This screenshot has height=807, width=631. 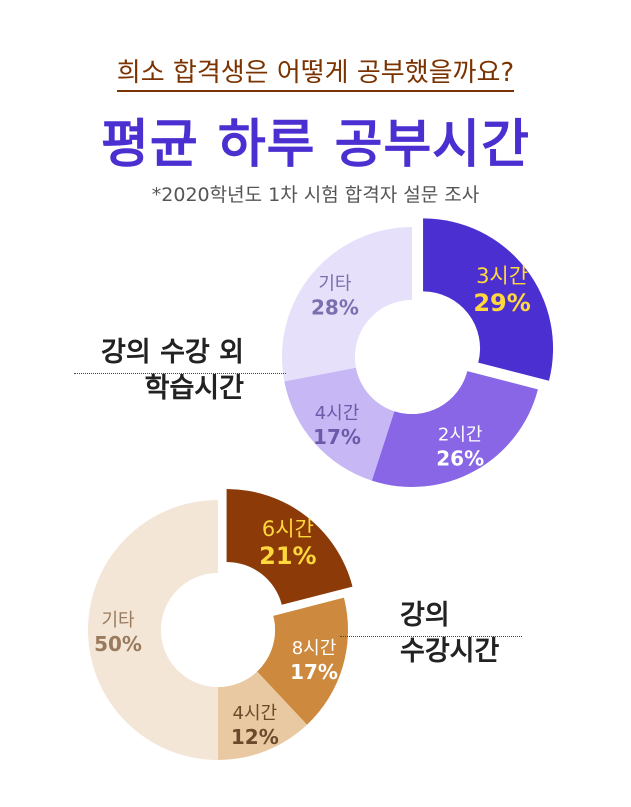 What do you see at coordinates (194, 388) in the screenshot?
I see `chart1-label-line2: 학습시간` at bounding box center [194, 388].